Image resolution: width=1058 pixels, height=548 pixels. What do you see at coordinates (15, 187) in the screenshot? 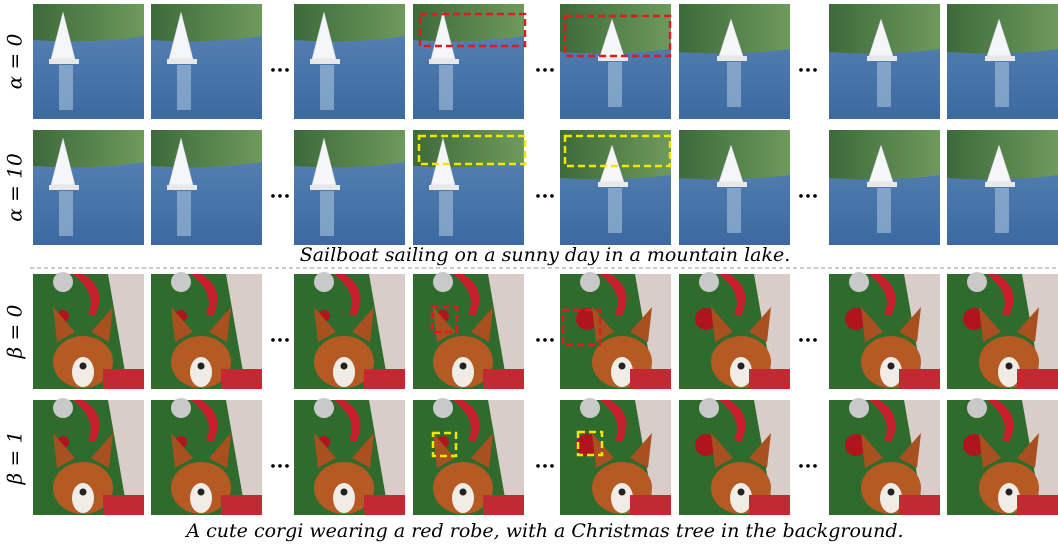
I see `row-label: α = 10` at bounding box center [15, 187].